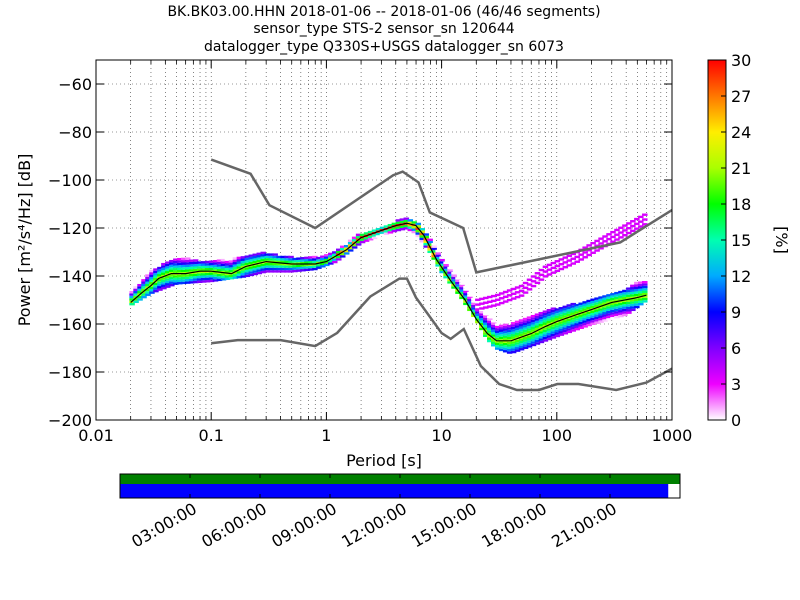 The height and width of the screenshot is (600, 800). I want to click on x-tick-label: 100, so click(557, 435).